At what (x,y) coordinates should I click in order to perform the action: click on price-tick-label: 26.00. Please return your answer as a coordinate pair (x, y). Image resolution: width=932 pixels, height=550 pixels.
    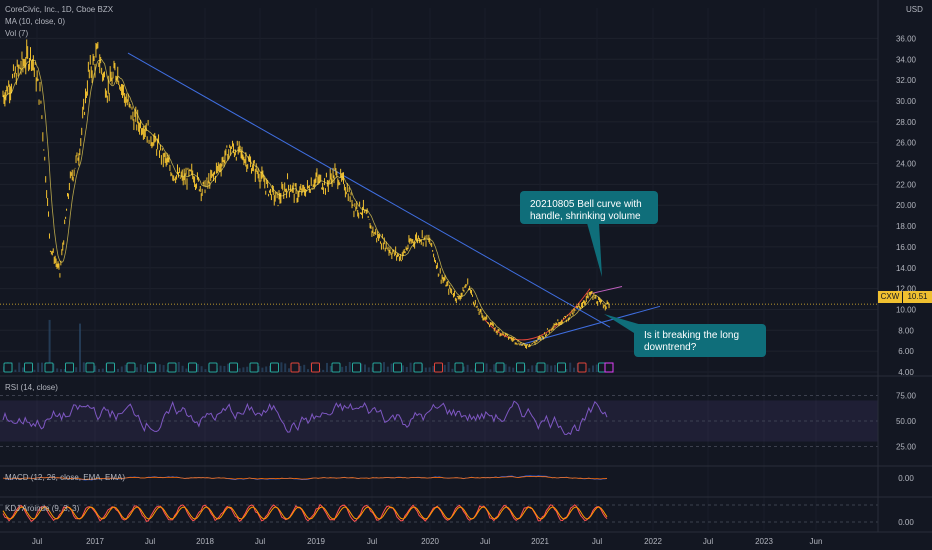
    Looking at the image, I should click on (906, 143).